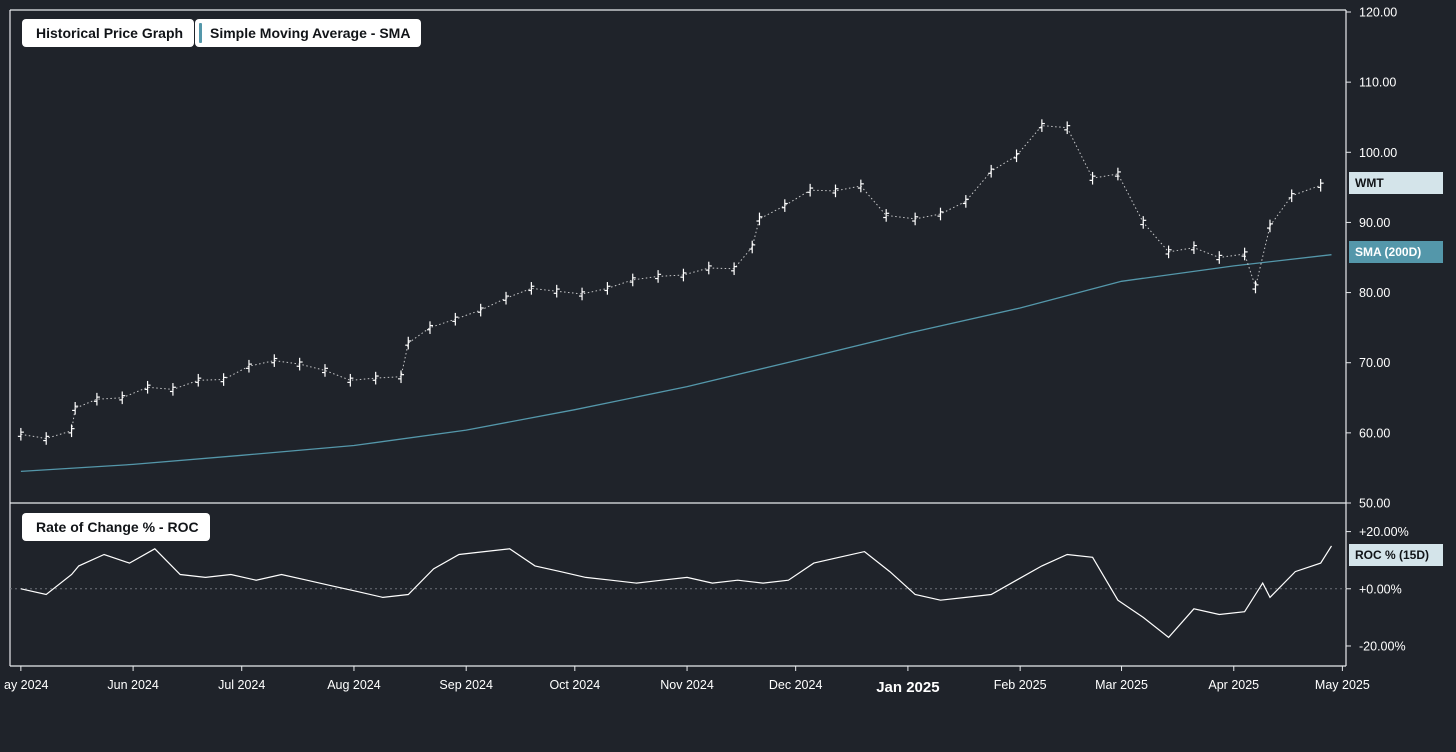  I want to click on price-tick-label: 50.00, so click(1374, 504).